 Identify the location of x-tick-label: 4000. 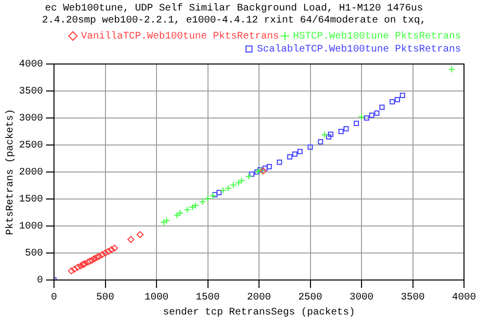
(464, 298).